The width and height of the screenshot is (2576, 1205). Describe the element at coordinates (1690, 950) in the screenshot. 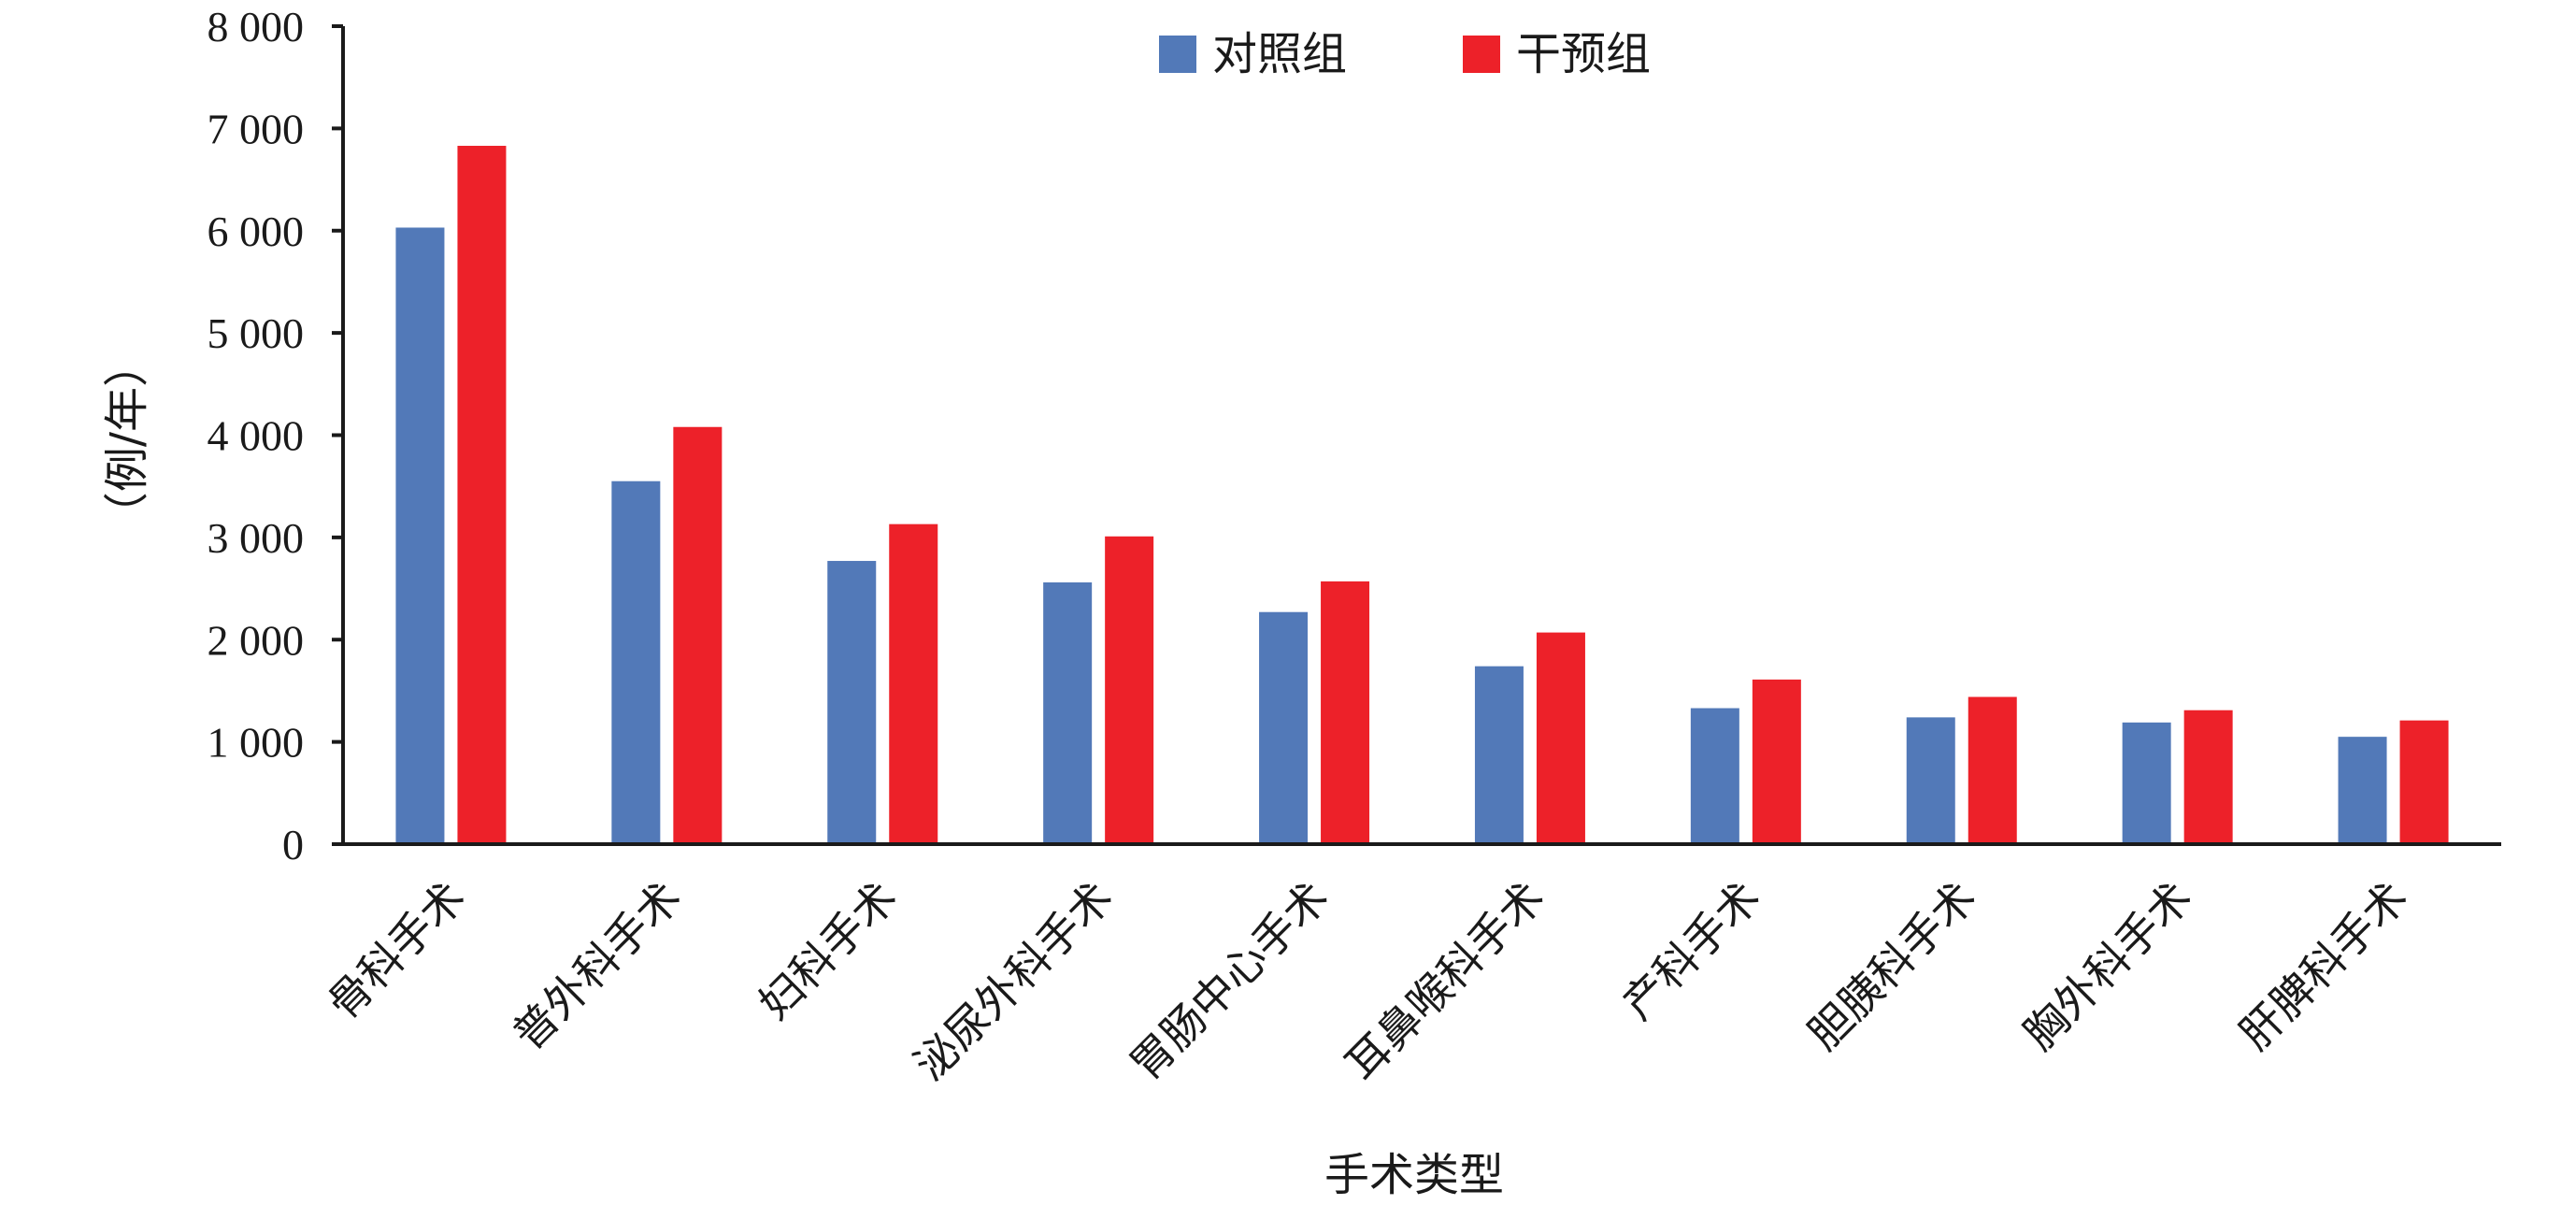

I see `x-category-label: 产科手术` at that location.